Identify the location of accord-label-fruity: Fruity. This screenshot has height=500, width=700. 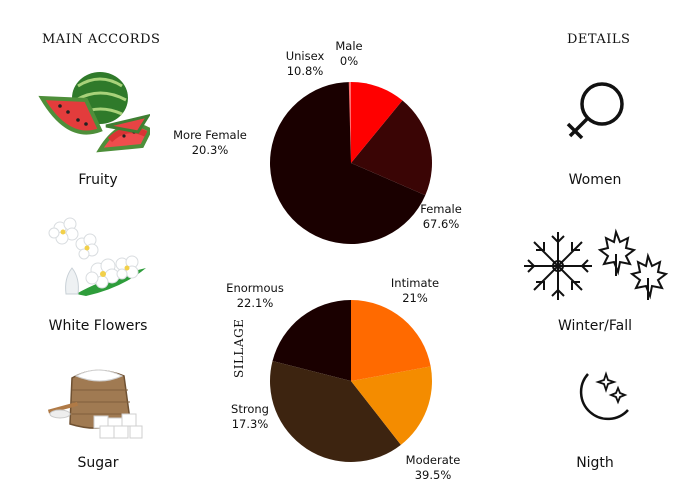
(98, 180).